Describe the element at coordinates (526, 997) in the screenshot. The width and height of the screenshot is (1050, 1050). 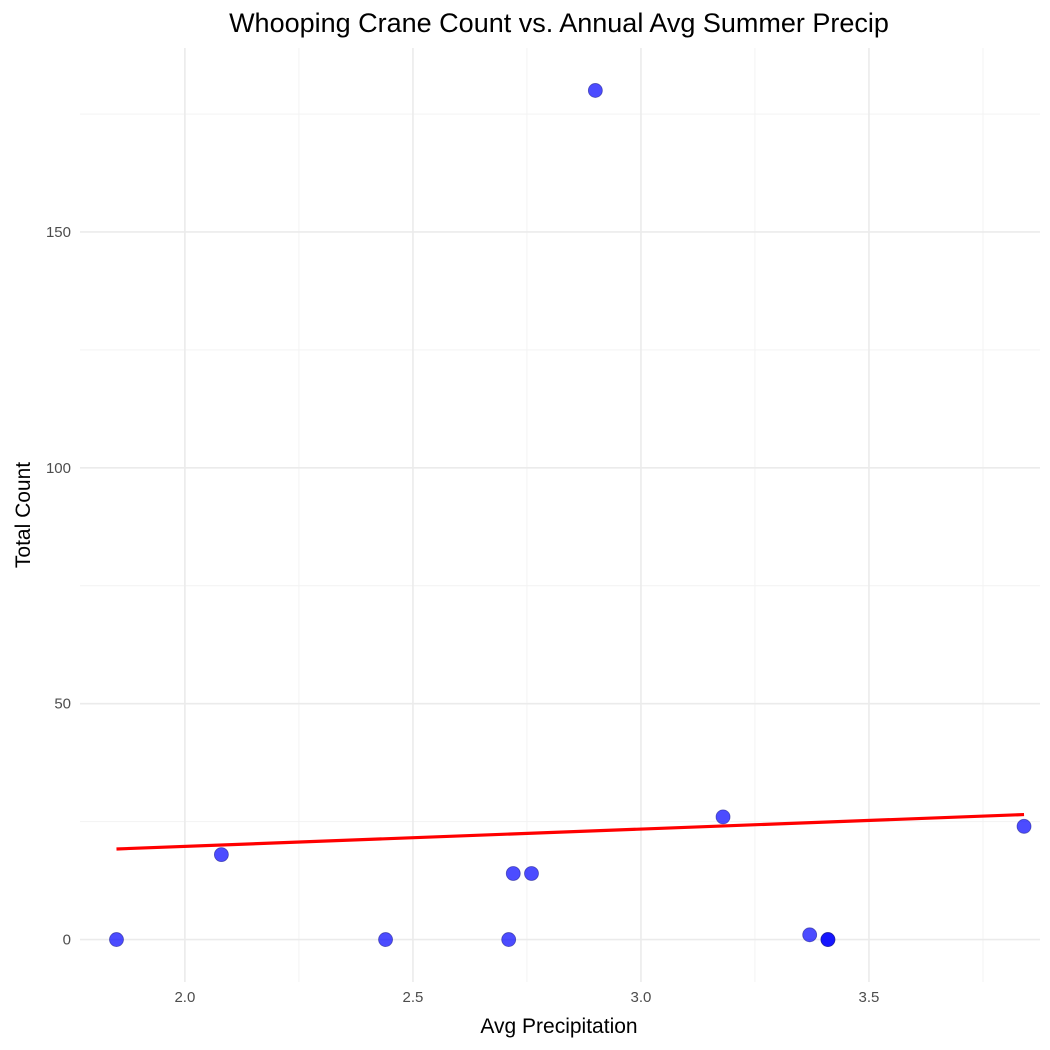
I see `x-axis-tick-labels: 2.0 2.5 3.0 3.5` at that location.